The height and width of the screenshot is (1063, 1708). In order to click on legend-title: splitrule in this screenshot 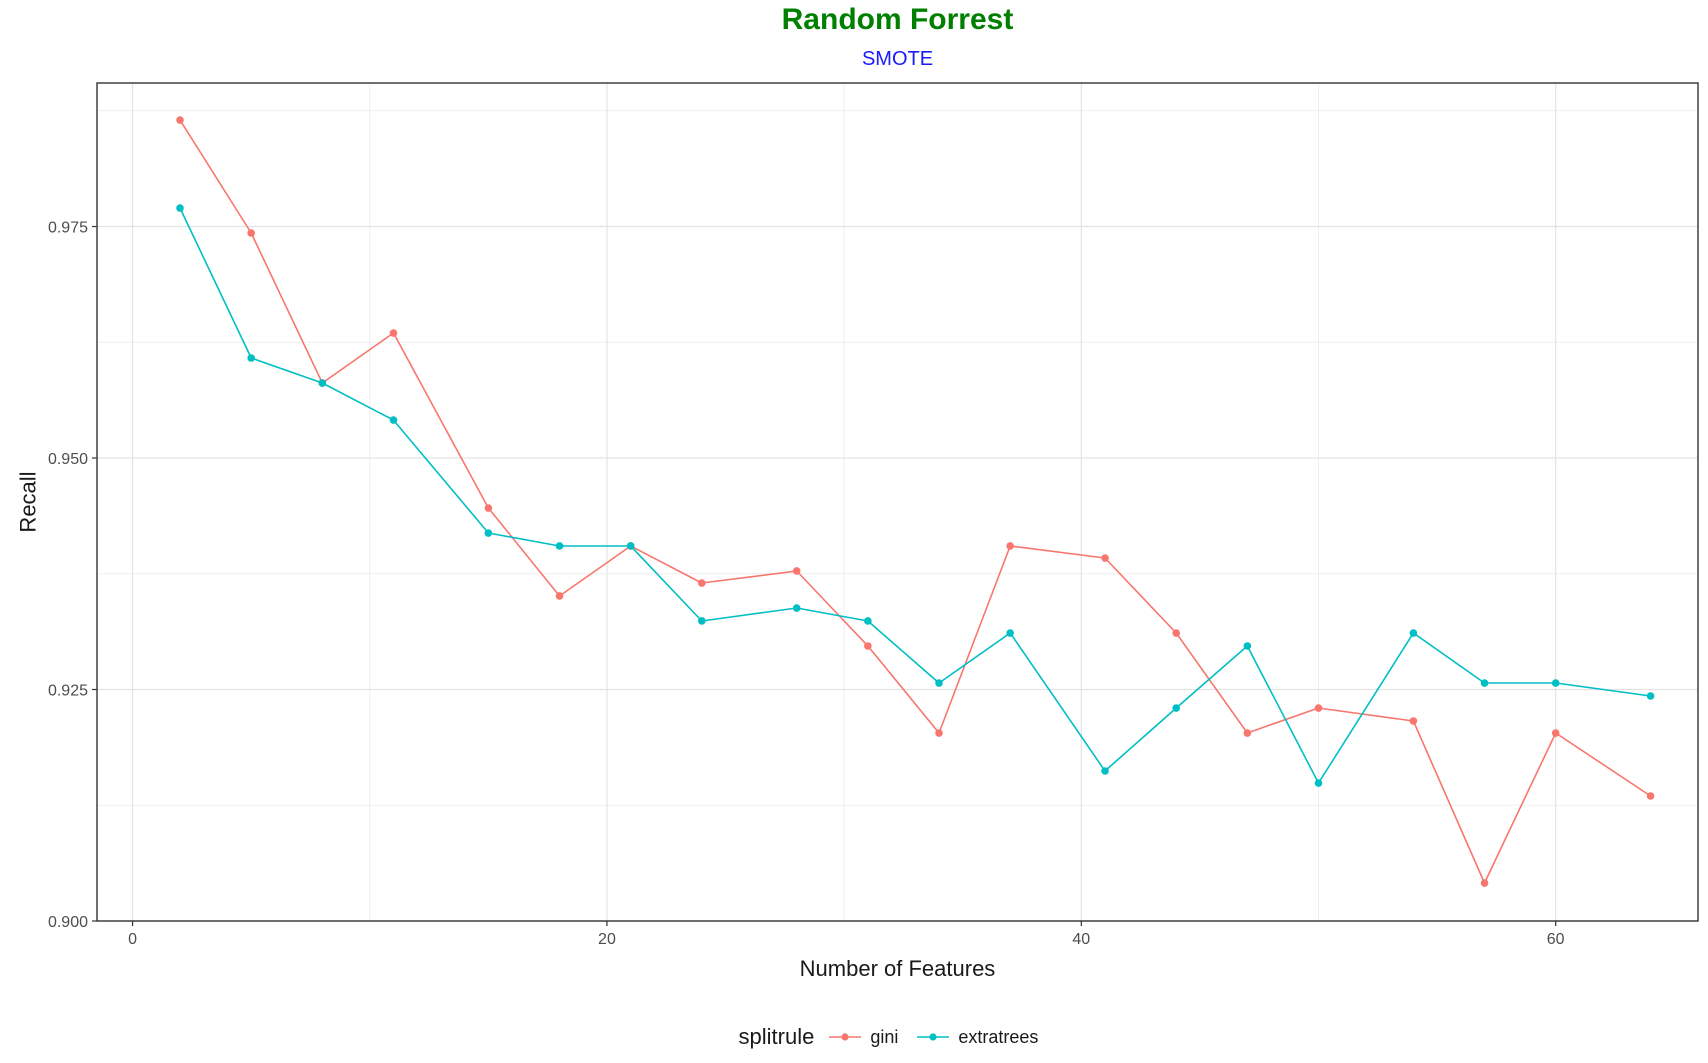, I will do `click(776, 1036)`.